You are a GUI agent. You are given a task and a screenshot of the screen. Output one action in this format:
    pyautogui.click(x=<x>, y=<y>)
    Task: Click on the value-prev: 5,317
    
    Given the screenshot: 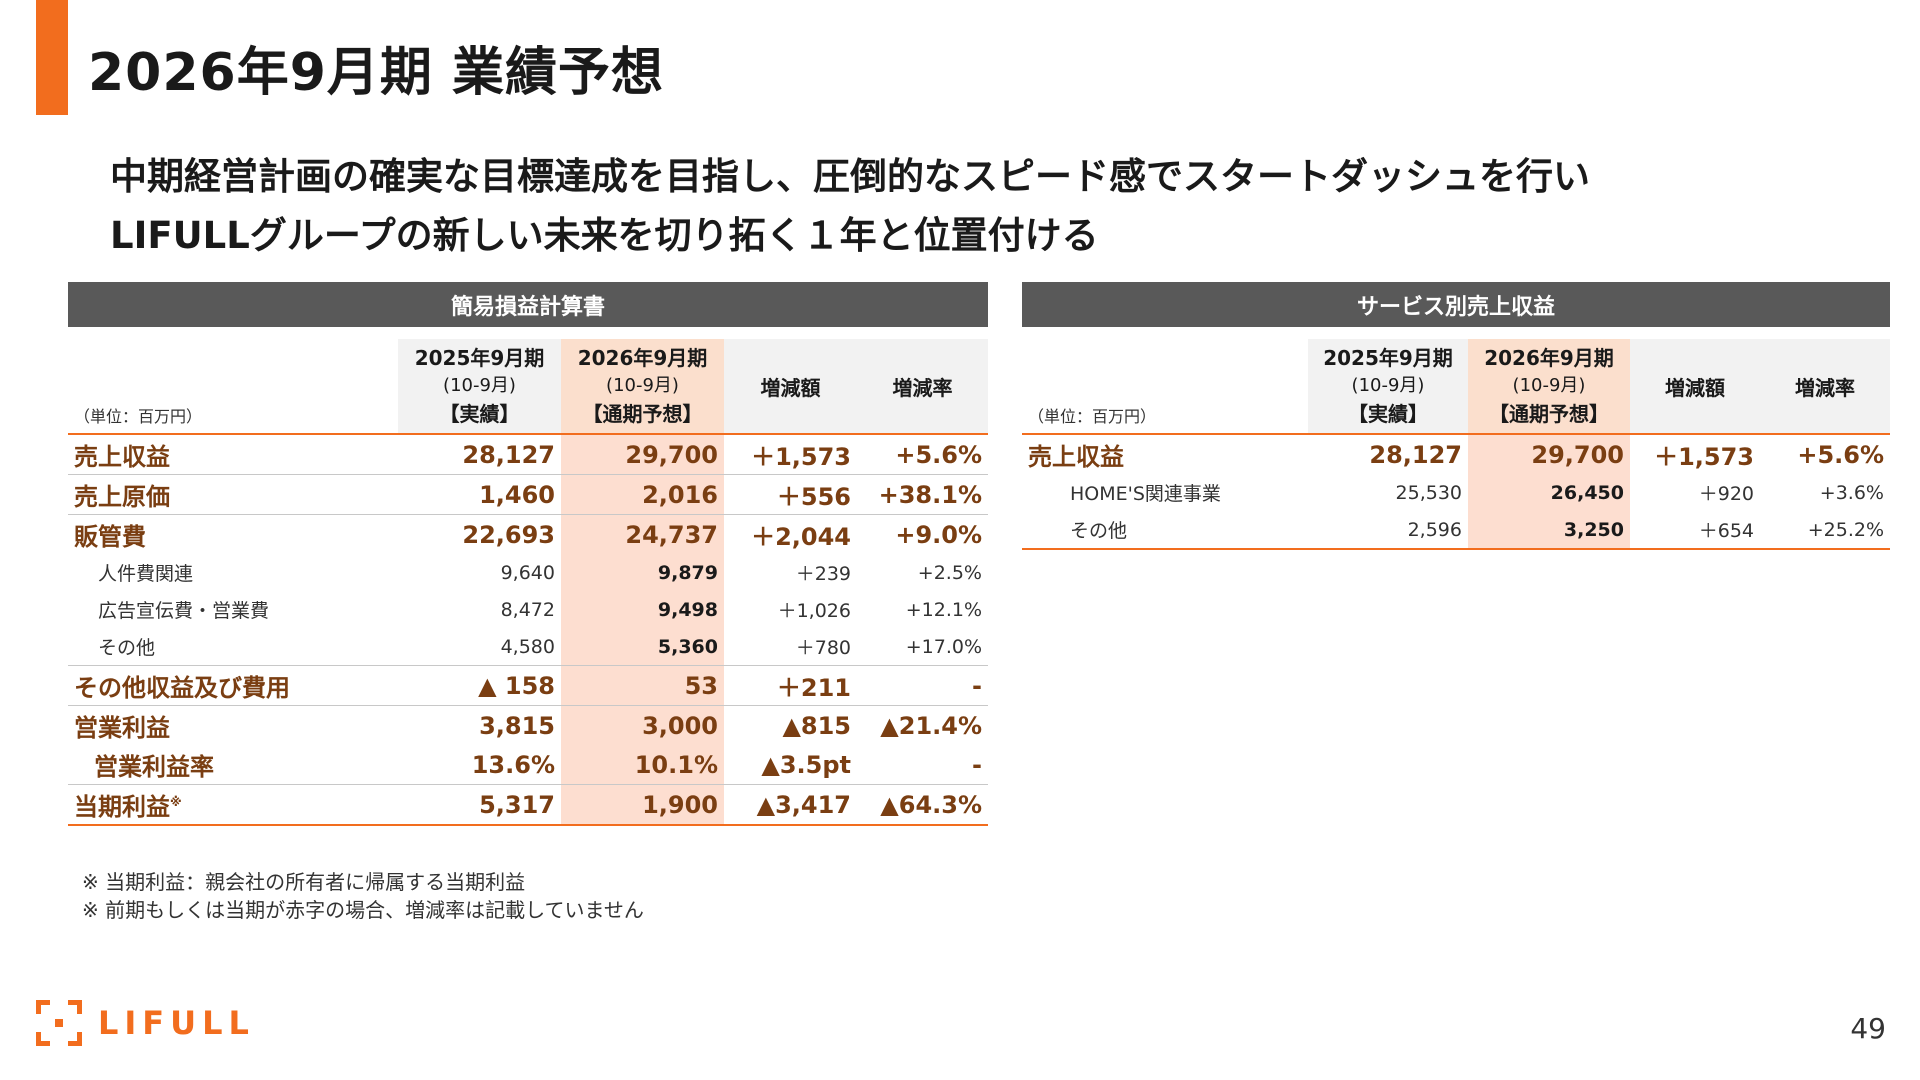 What is the action you would take?
    pyautogui.click(x=517, y=804)
    